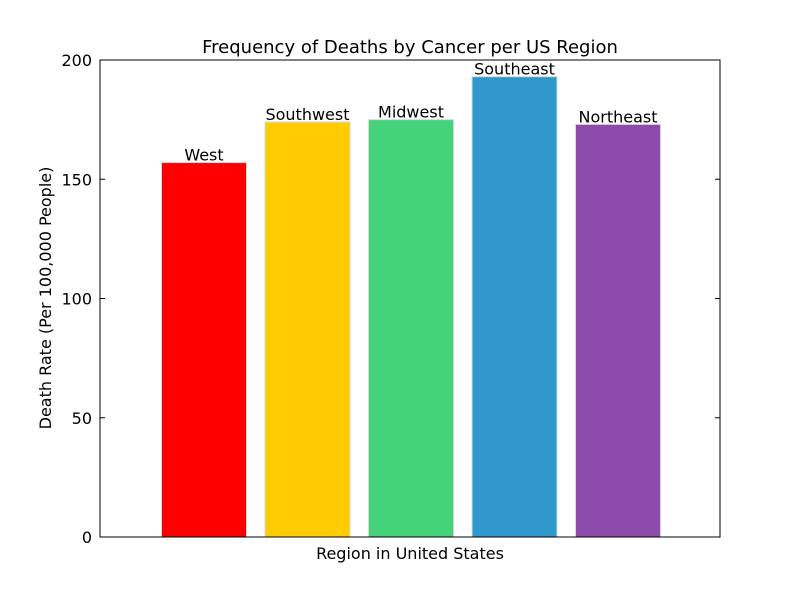 The width and height of the screenshot is (800, 597). What do you see at coordinates (45, 298) in the screenshot?
I see `y-axis-label: Death Rate (Per 100,000 People)` at bounding box center [45, 298].